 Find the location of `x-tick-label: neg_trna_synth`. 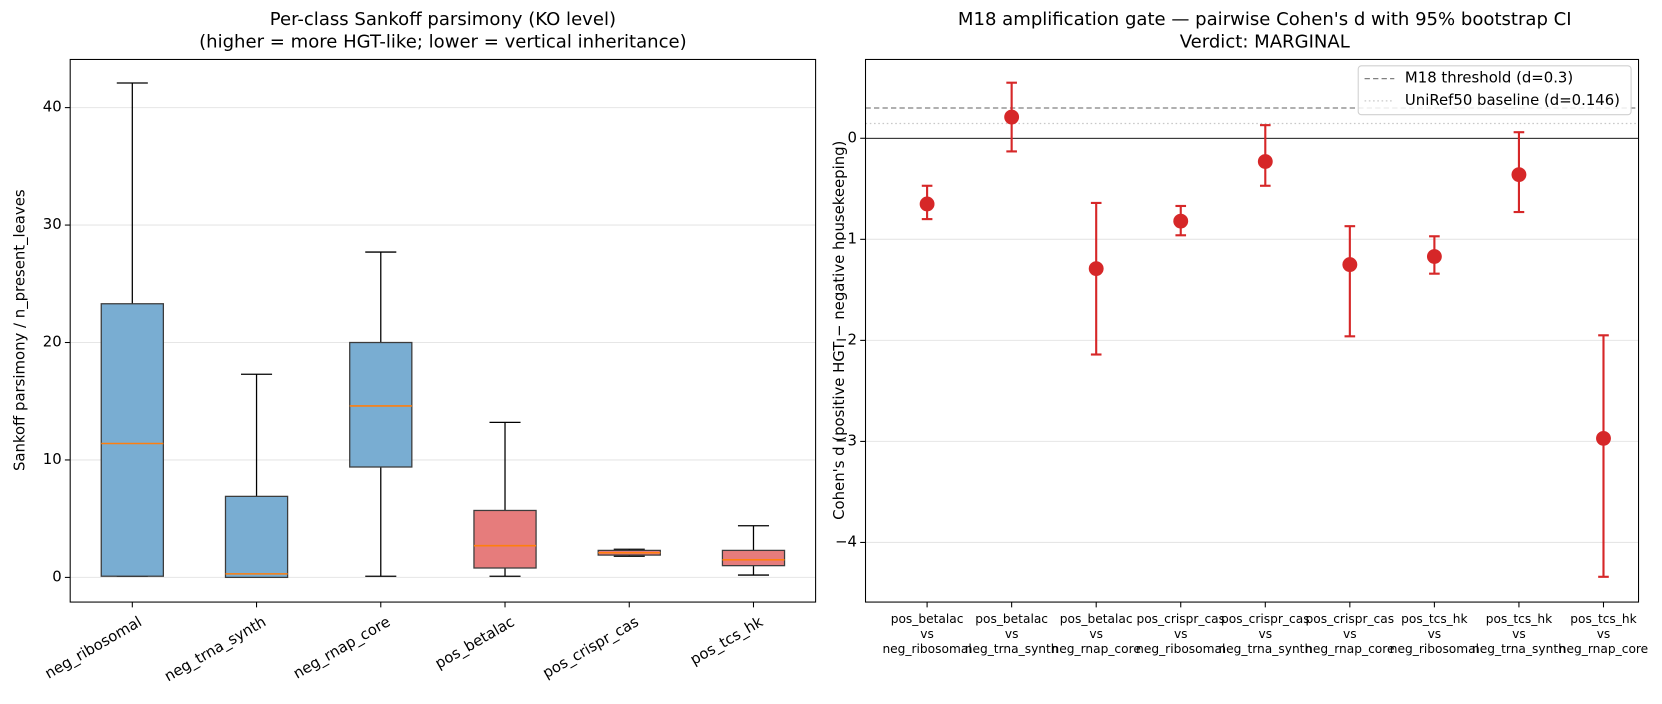

x-tick-label: neg_trna_synth is located at coordinates (215, 649).